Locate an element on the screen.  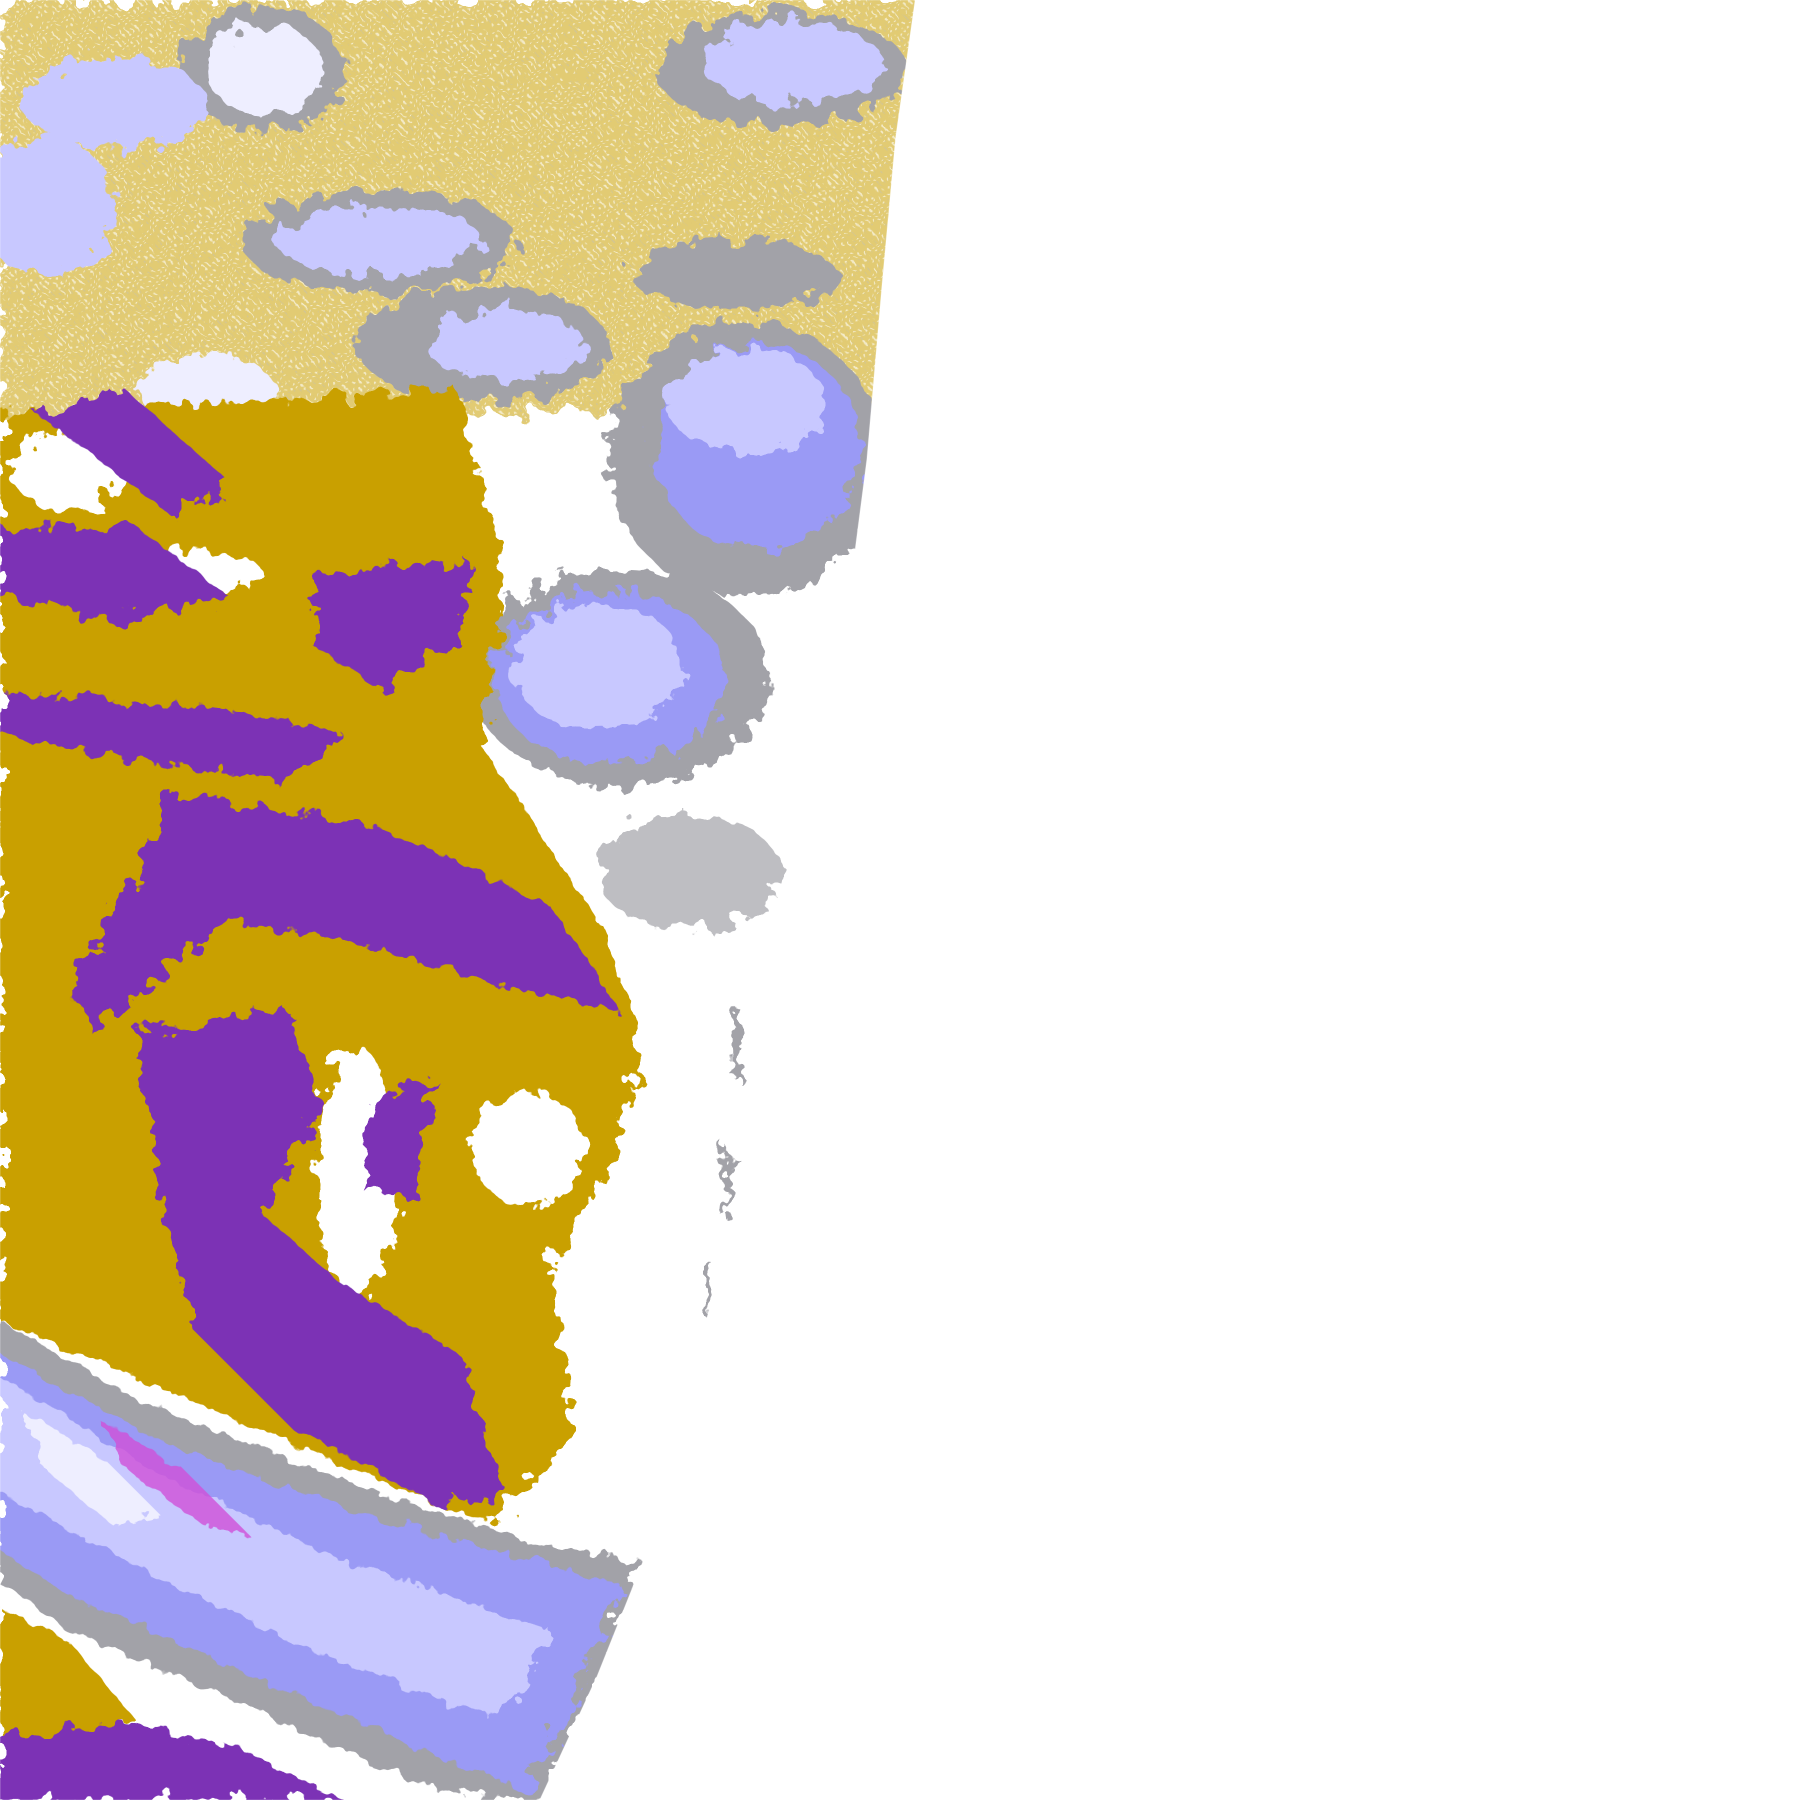
limb-fragments is located at coordinates (723, 1165).